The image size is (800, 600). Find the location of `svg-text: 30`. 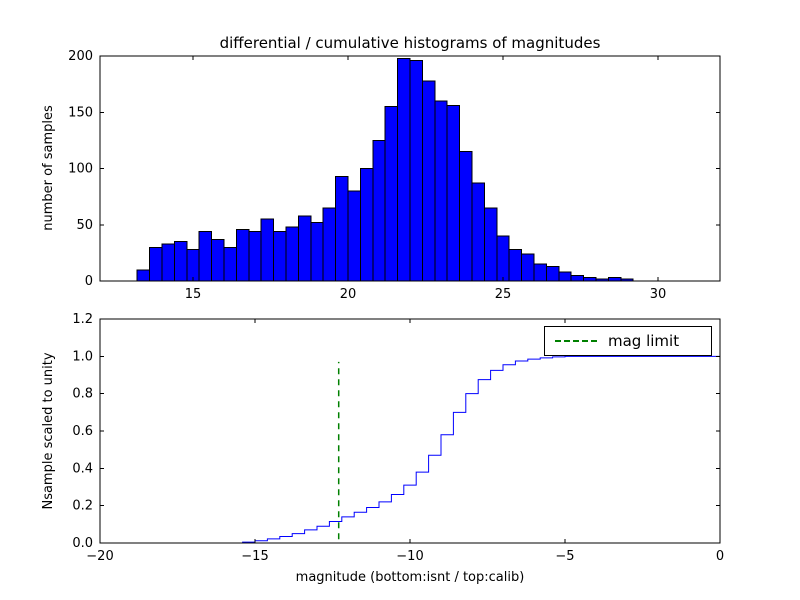

svg-text: 30 is located at coordinates (658, 294).